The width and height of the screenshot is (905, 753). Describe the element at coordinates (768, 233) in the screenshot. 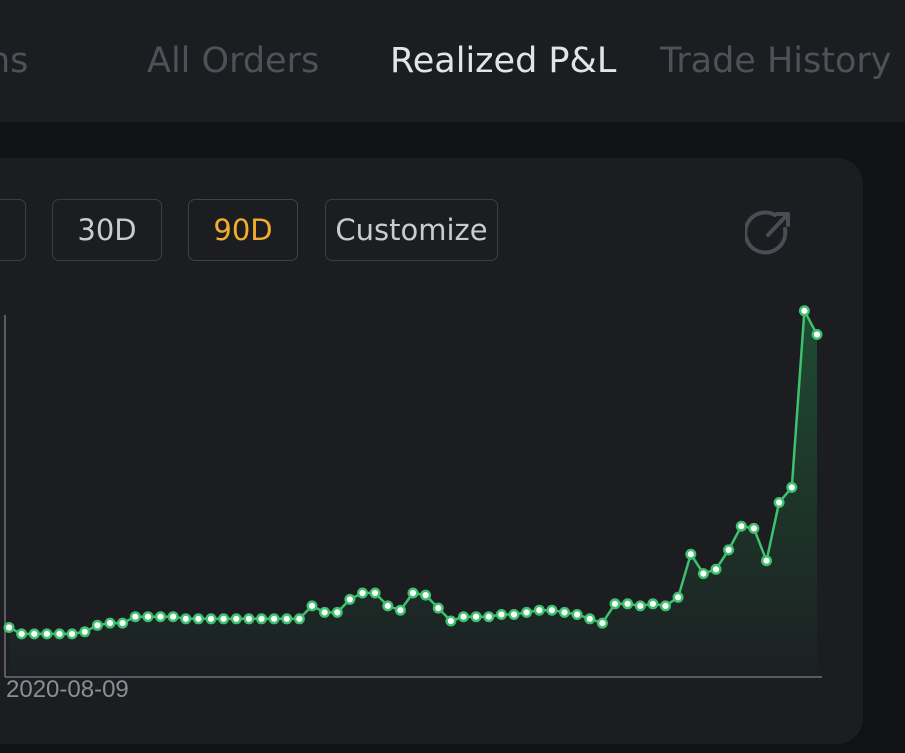

I see `share-arrow-icon` at that location.